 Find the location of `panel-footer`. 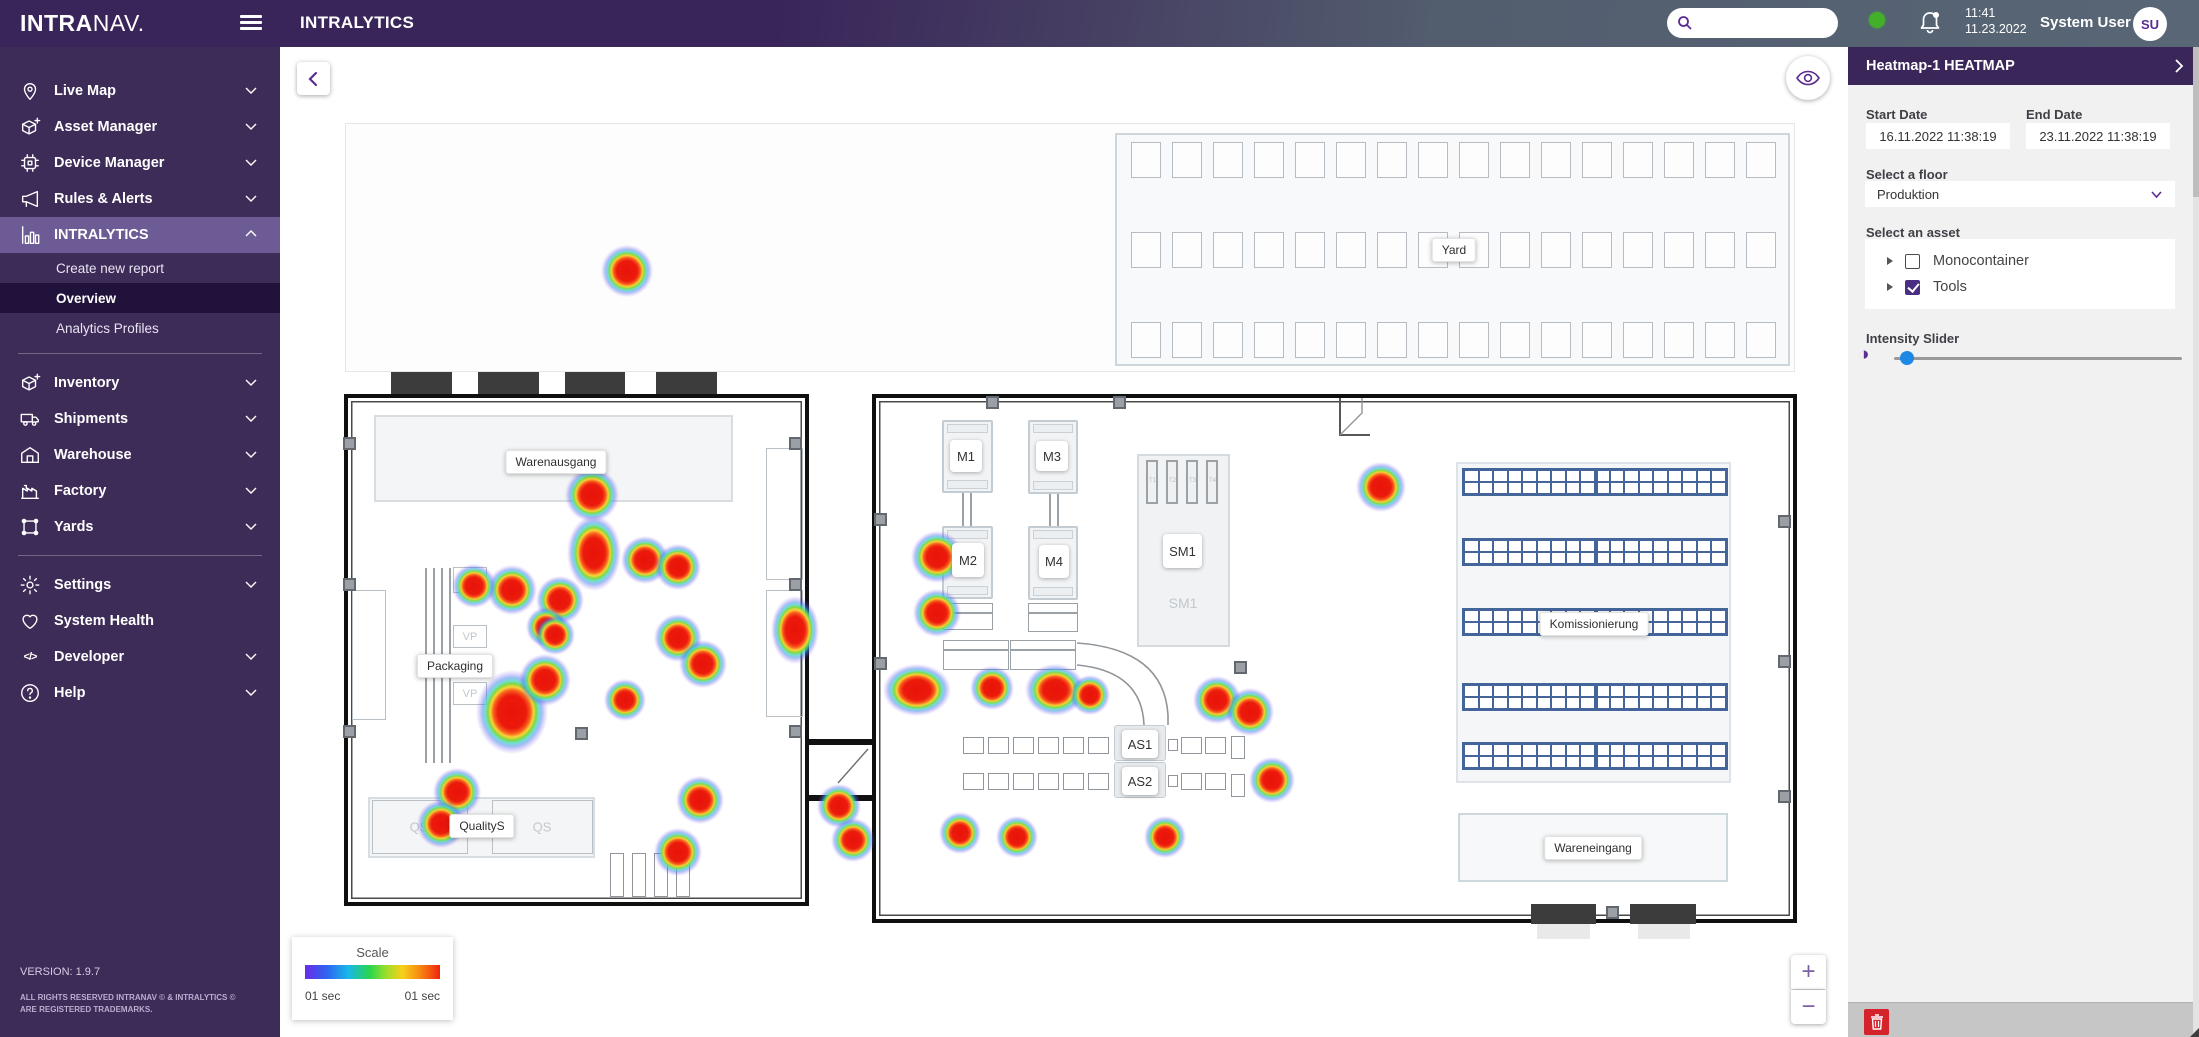

panel-footer is located at coordinates (2023, 1019).